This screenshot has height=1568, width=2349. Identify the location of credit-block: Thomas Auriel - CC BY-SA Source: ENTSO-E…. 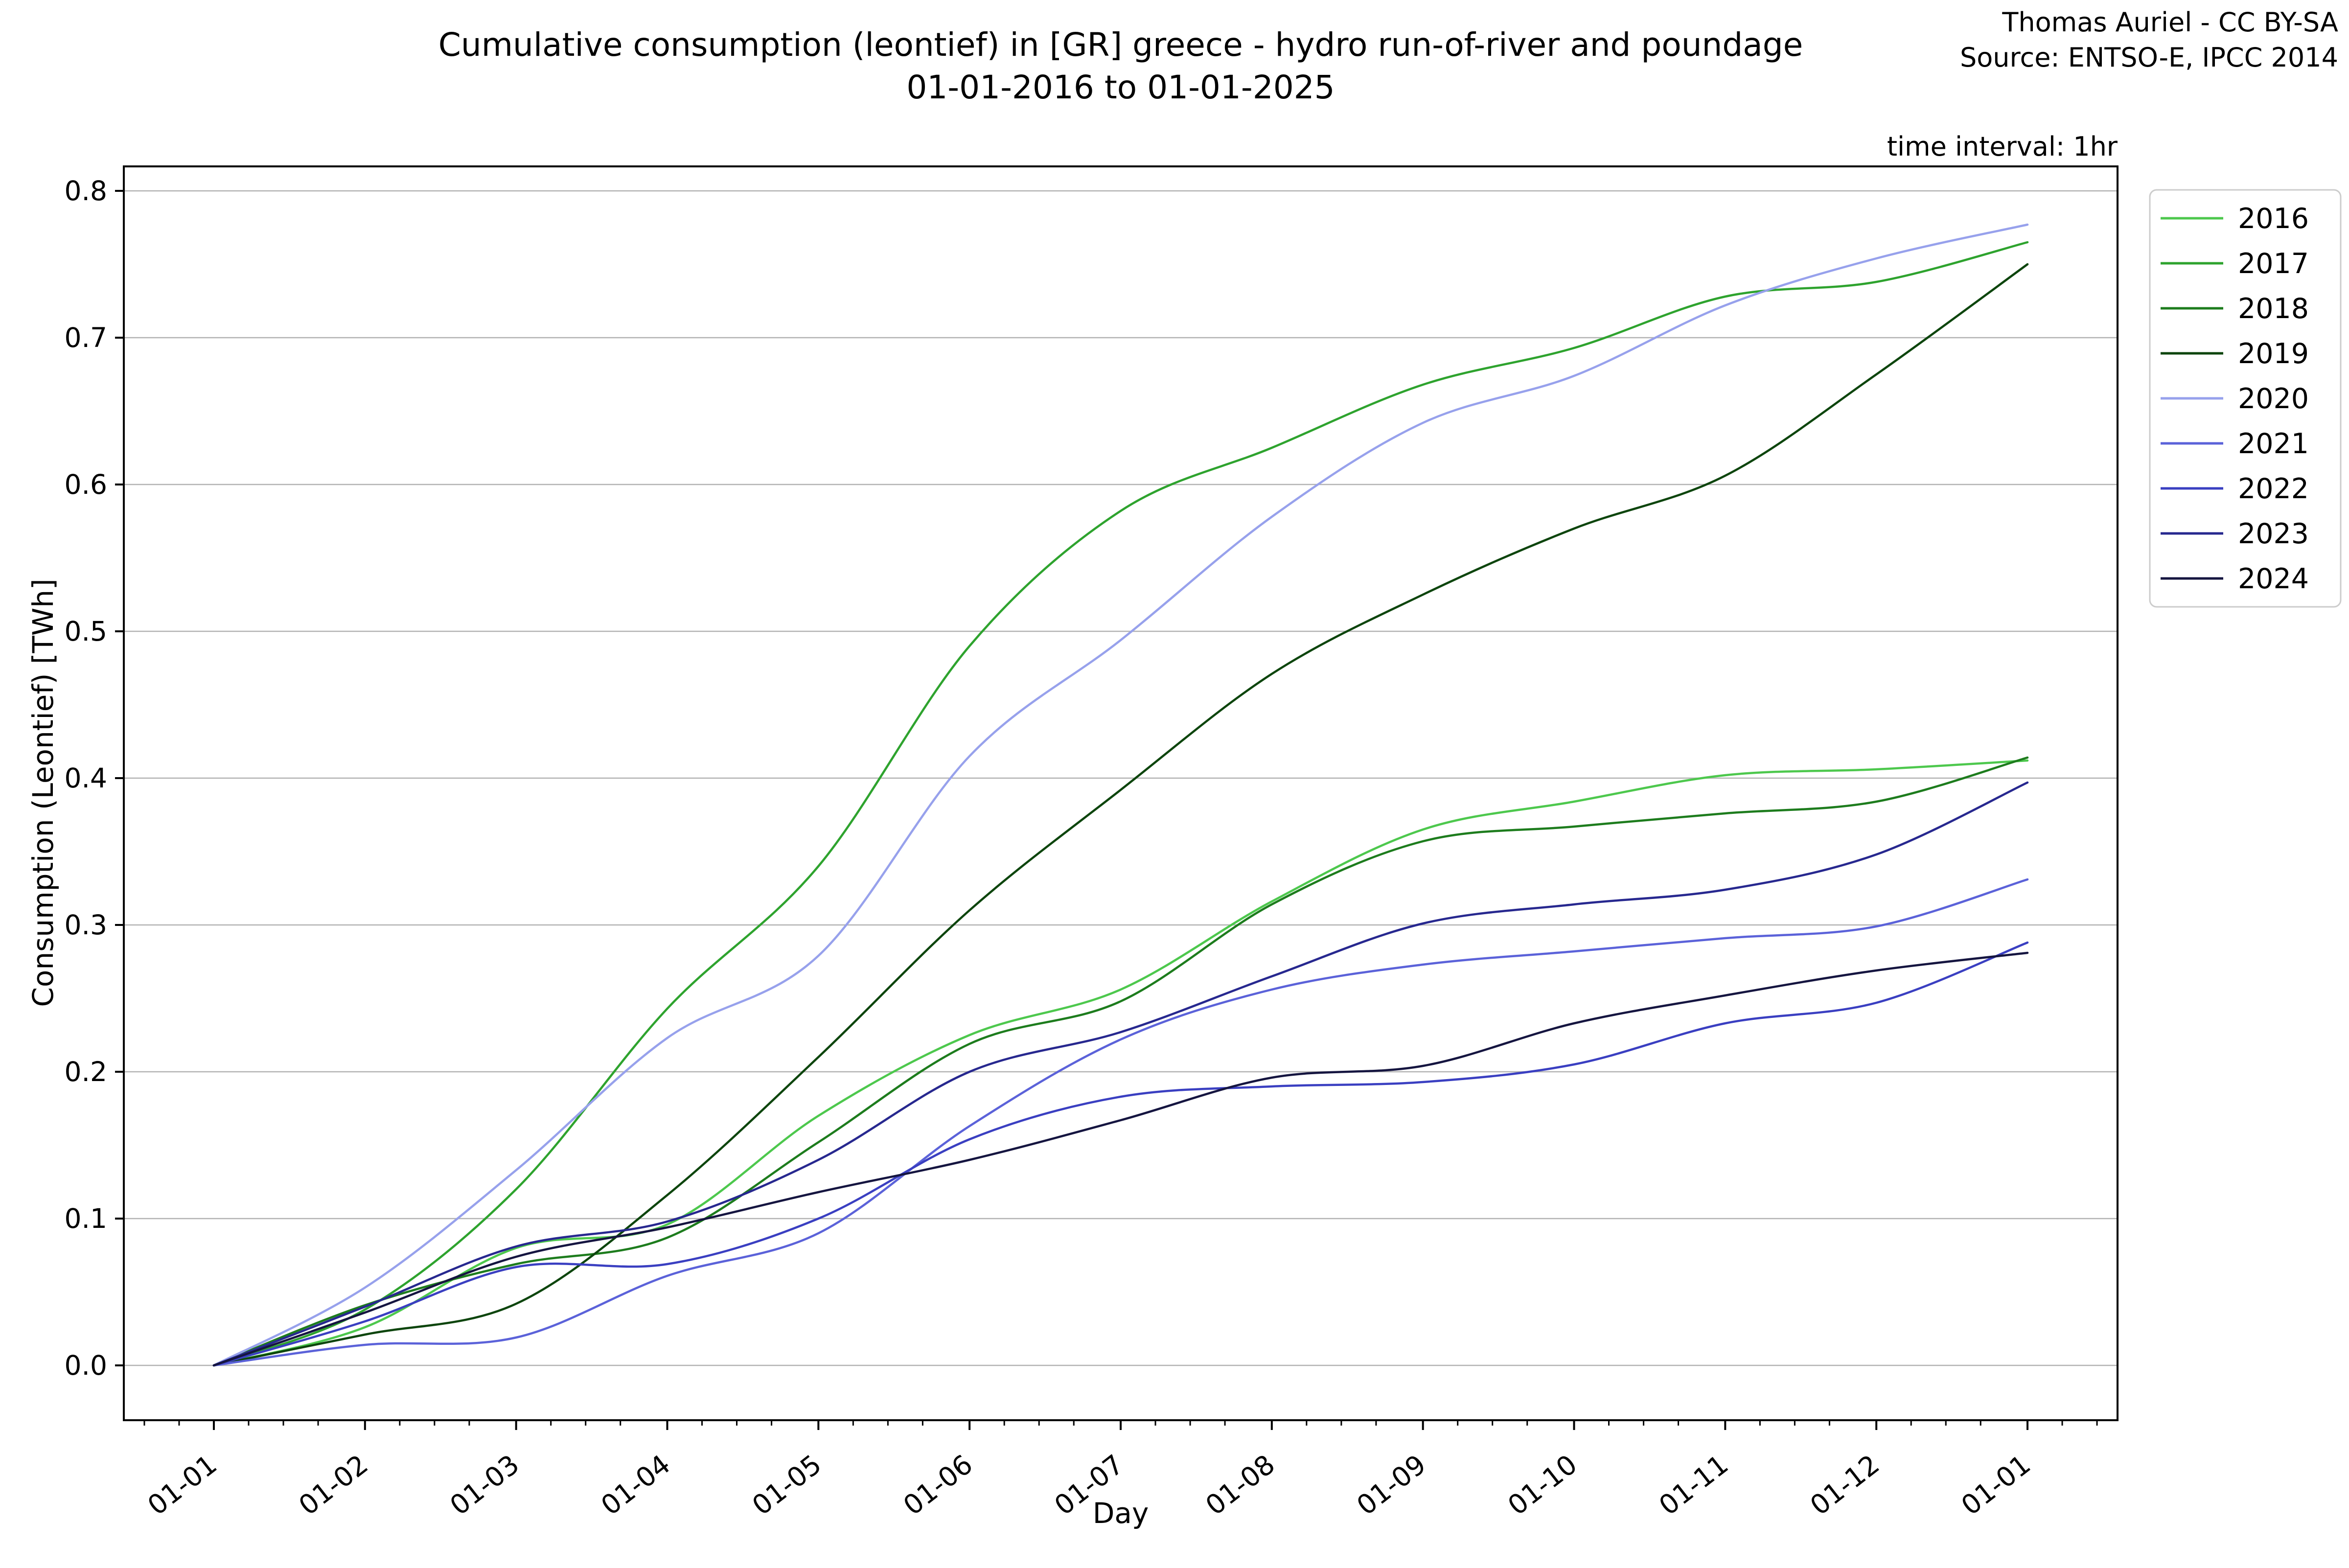
(2149, 40).